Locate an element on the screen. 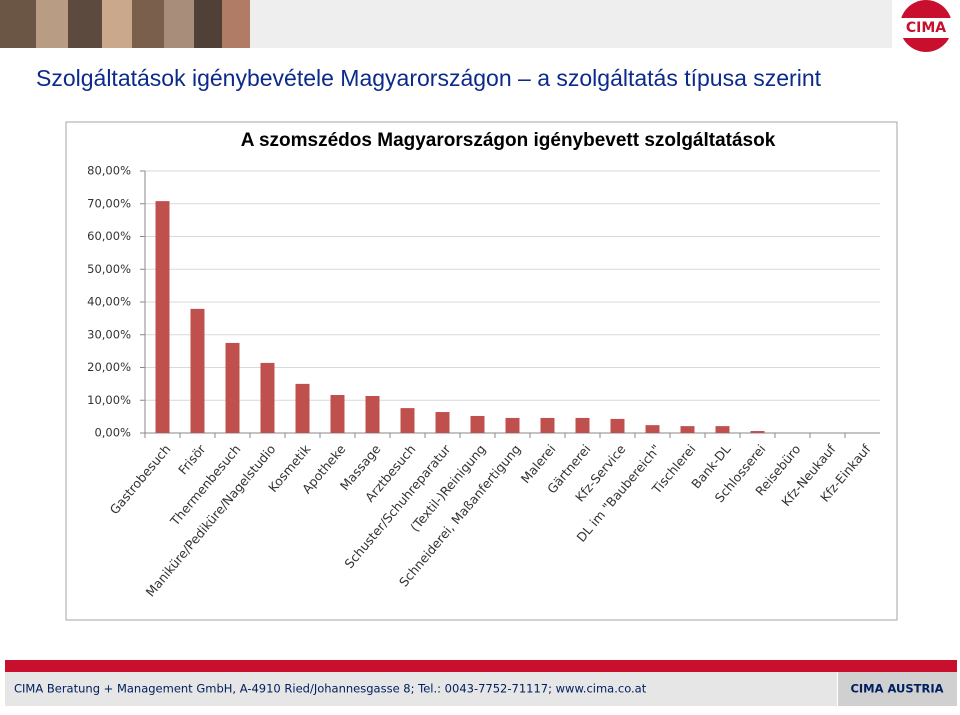 This screenshot has height=715, width=960. y-tick-label: 80,00% is located at coordinates (109, 171).